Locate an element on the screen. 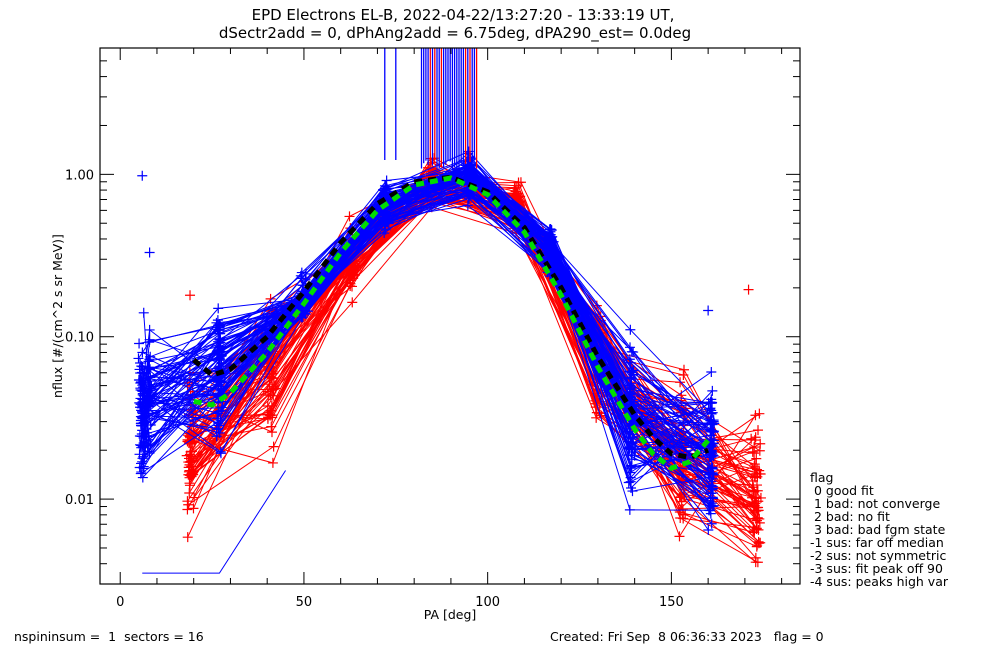  y-tick-label: 1.00 is located at coordinates (79, 175).